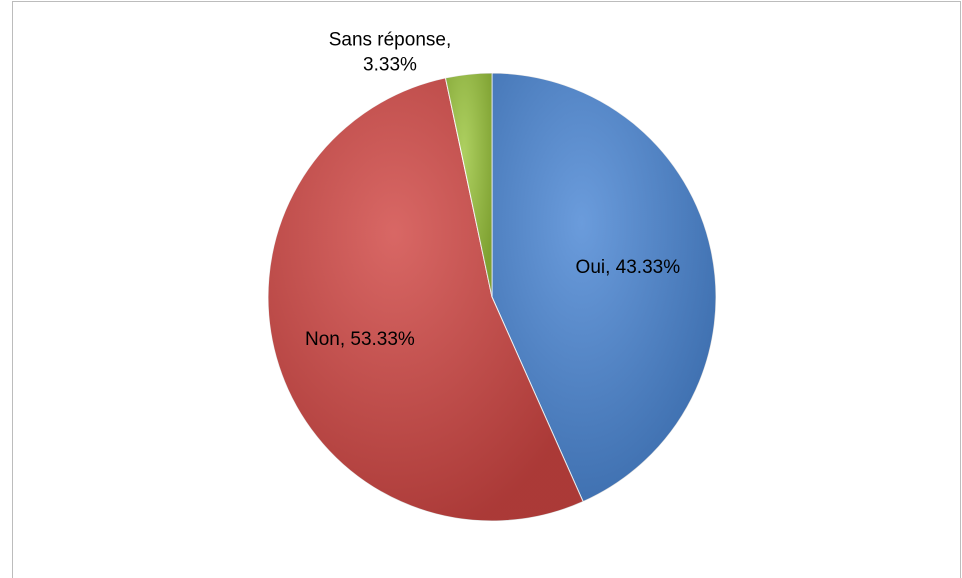  Describe the element at coordinates (390, 53) in the screenshot. I see `data-label: Sans réponse, 3.33%` at that location.